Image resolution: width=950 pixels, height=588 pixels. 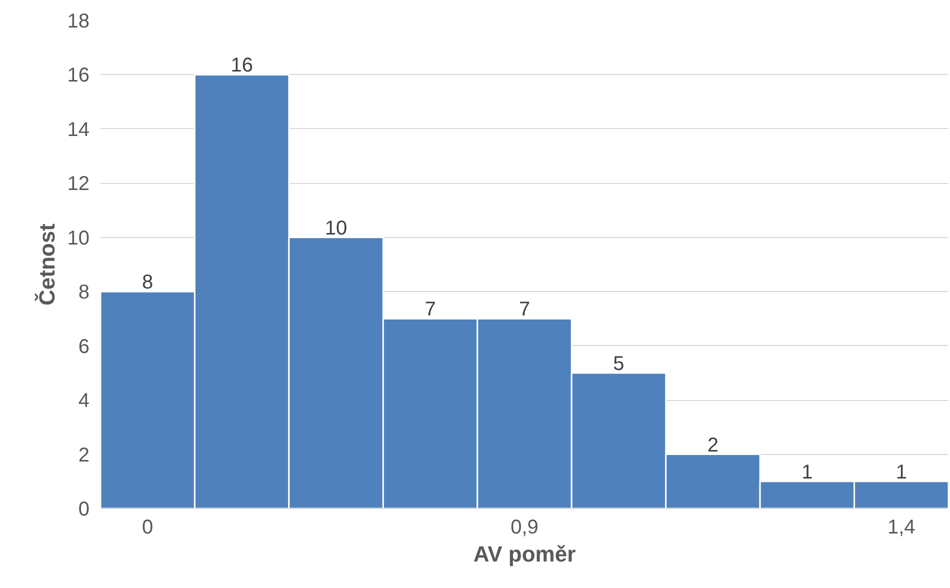 I want to click on y-tick-label: 12, so click(x=78, y=184).